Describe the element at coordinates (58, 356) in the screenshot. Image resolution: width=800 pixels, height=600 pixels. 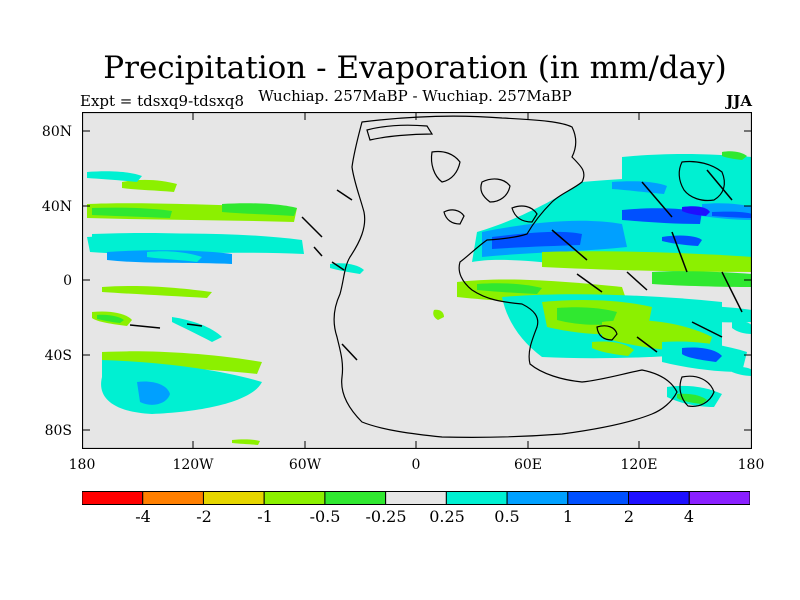
I see `lat-tick-40s: 40S` at that location.